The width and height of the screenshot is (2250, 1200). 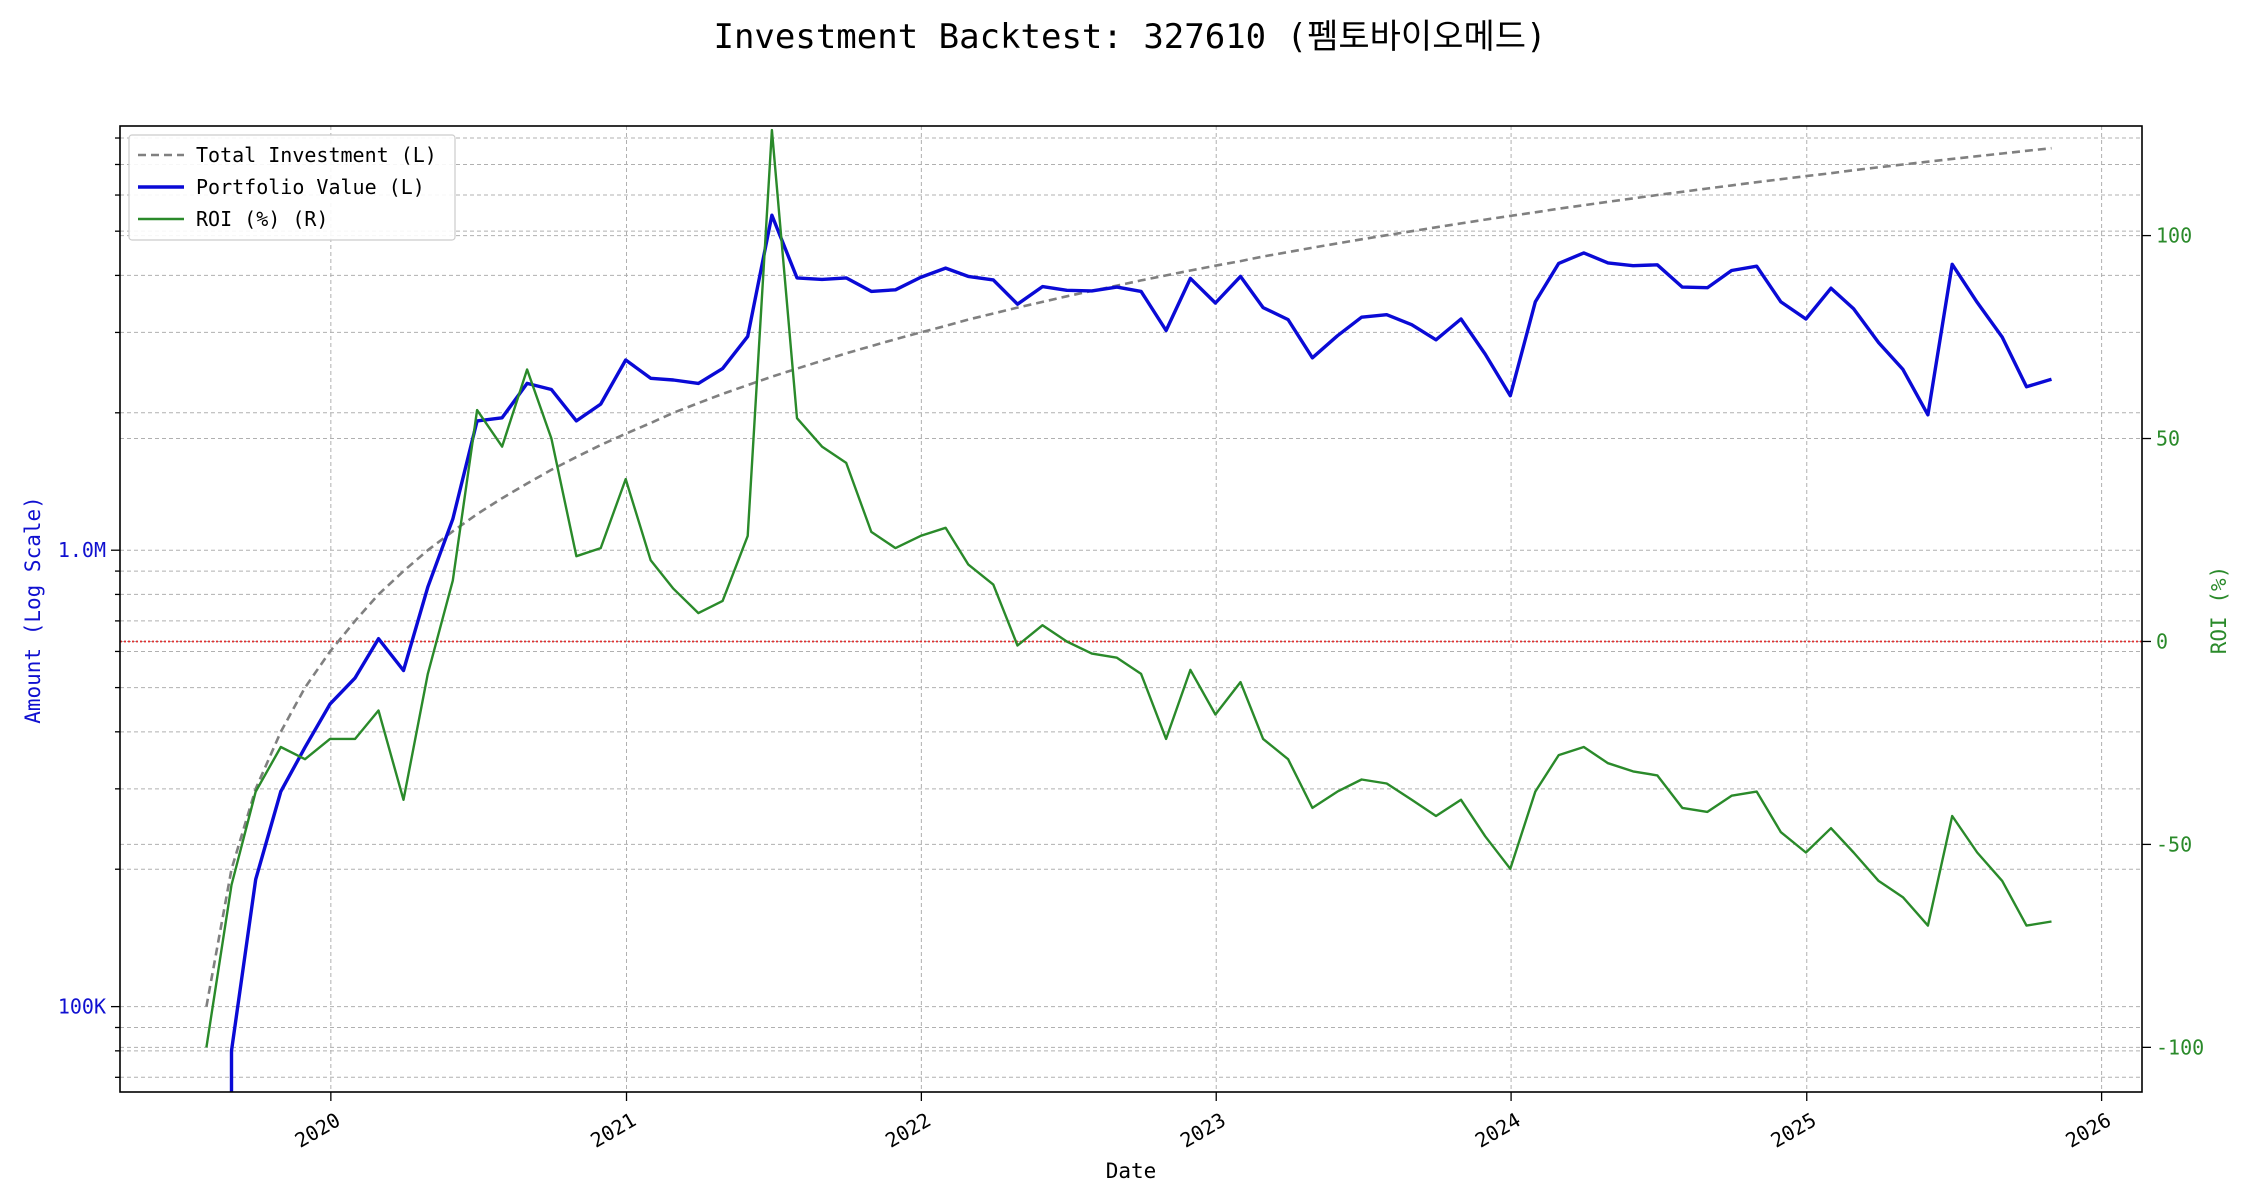 I want to click on y-axis-left-label: Amount (Log Scale), so click(x=33, y=610).